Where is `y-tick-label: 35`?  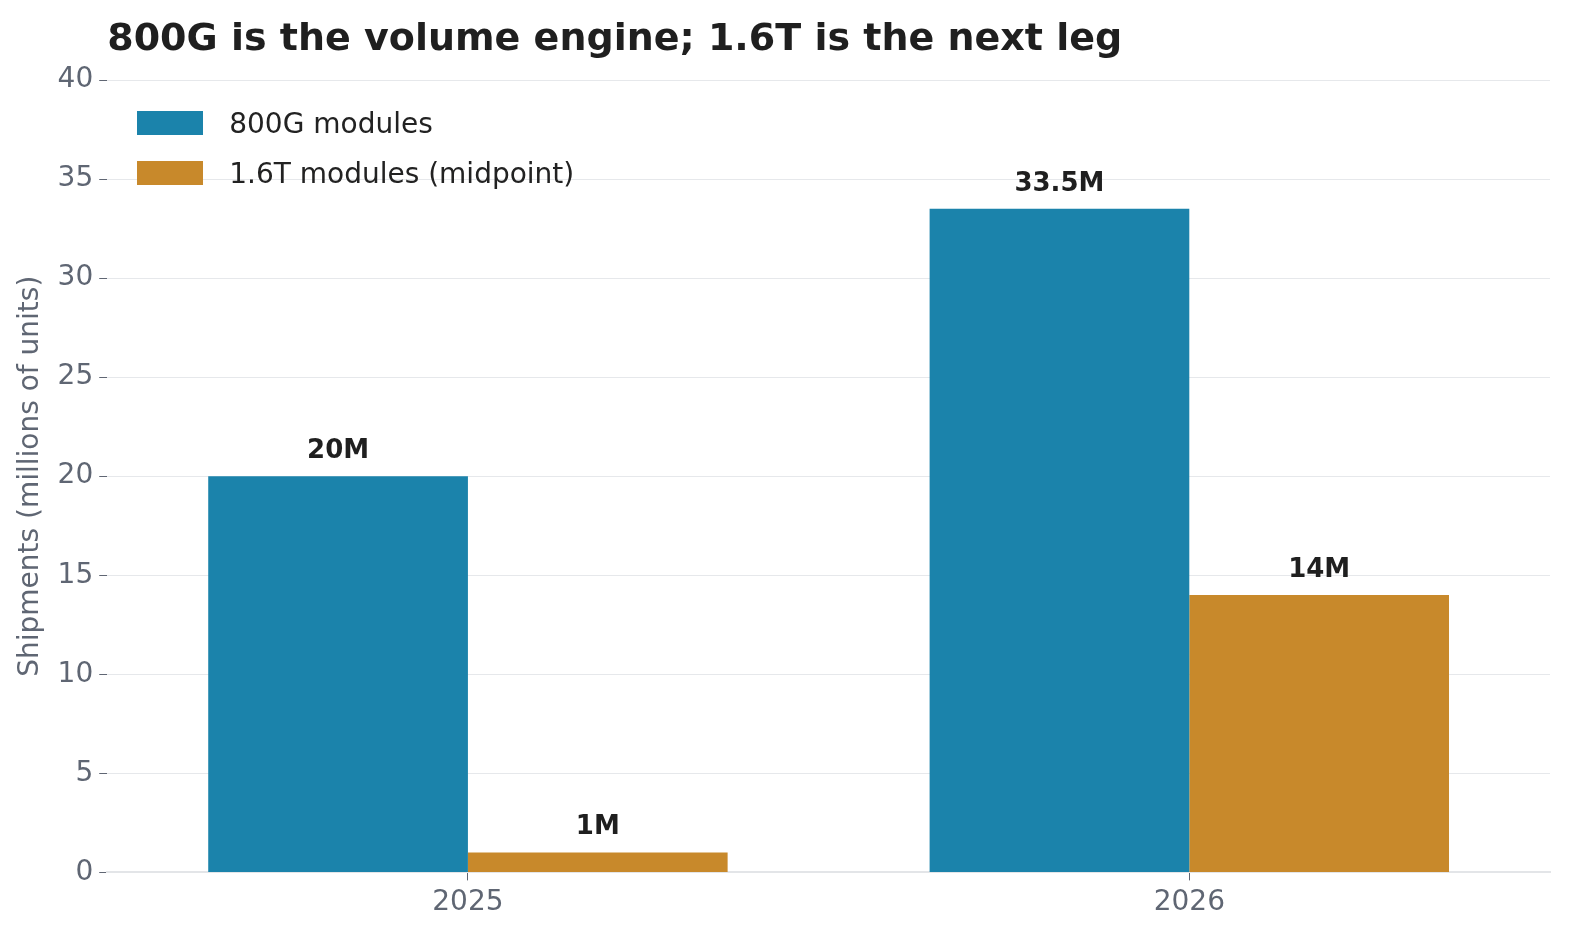
y-tick-label: 35 is located at coordinates (75, 177).